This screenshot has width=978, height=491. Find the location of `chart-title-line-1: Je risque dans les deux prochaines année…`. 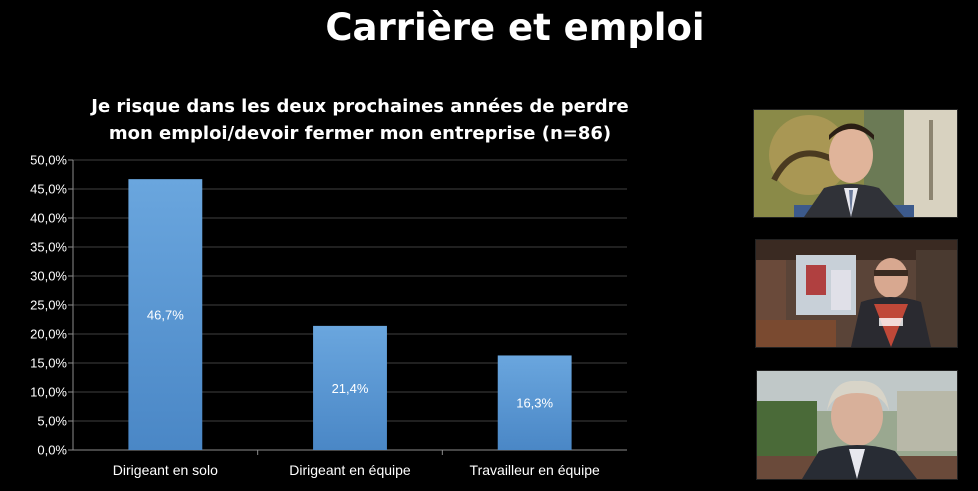

chart-title-line-1: Je risque dans les deux prochaines année… is located at coordinates (360, 106).